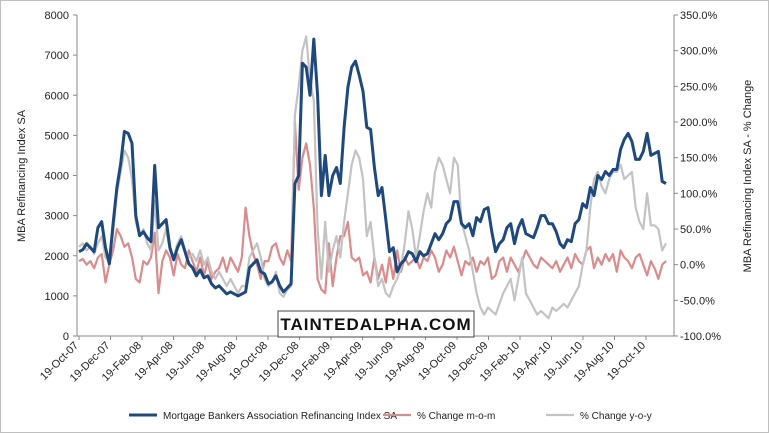  Describe the element at coordinates (22, 175) in the screenshot. I see `left-axis-title: MBA Refinancing Index SA` at that location.